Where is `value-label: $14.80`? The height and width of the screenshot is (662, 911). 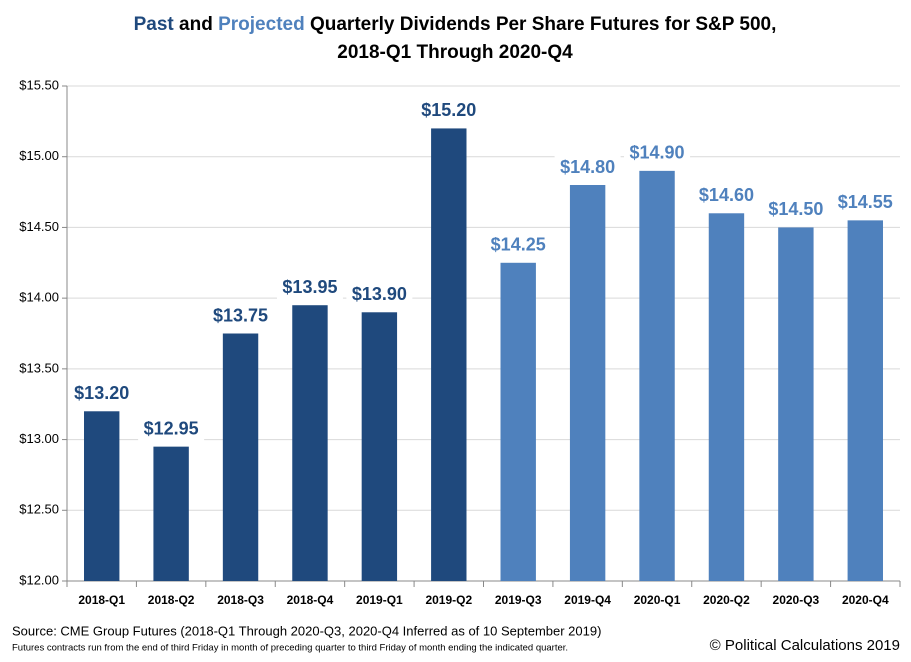 value-label: $14.80 is located at coordinates (587, 167).